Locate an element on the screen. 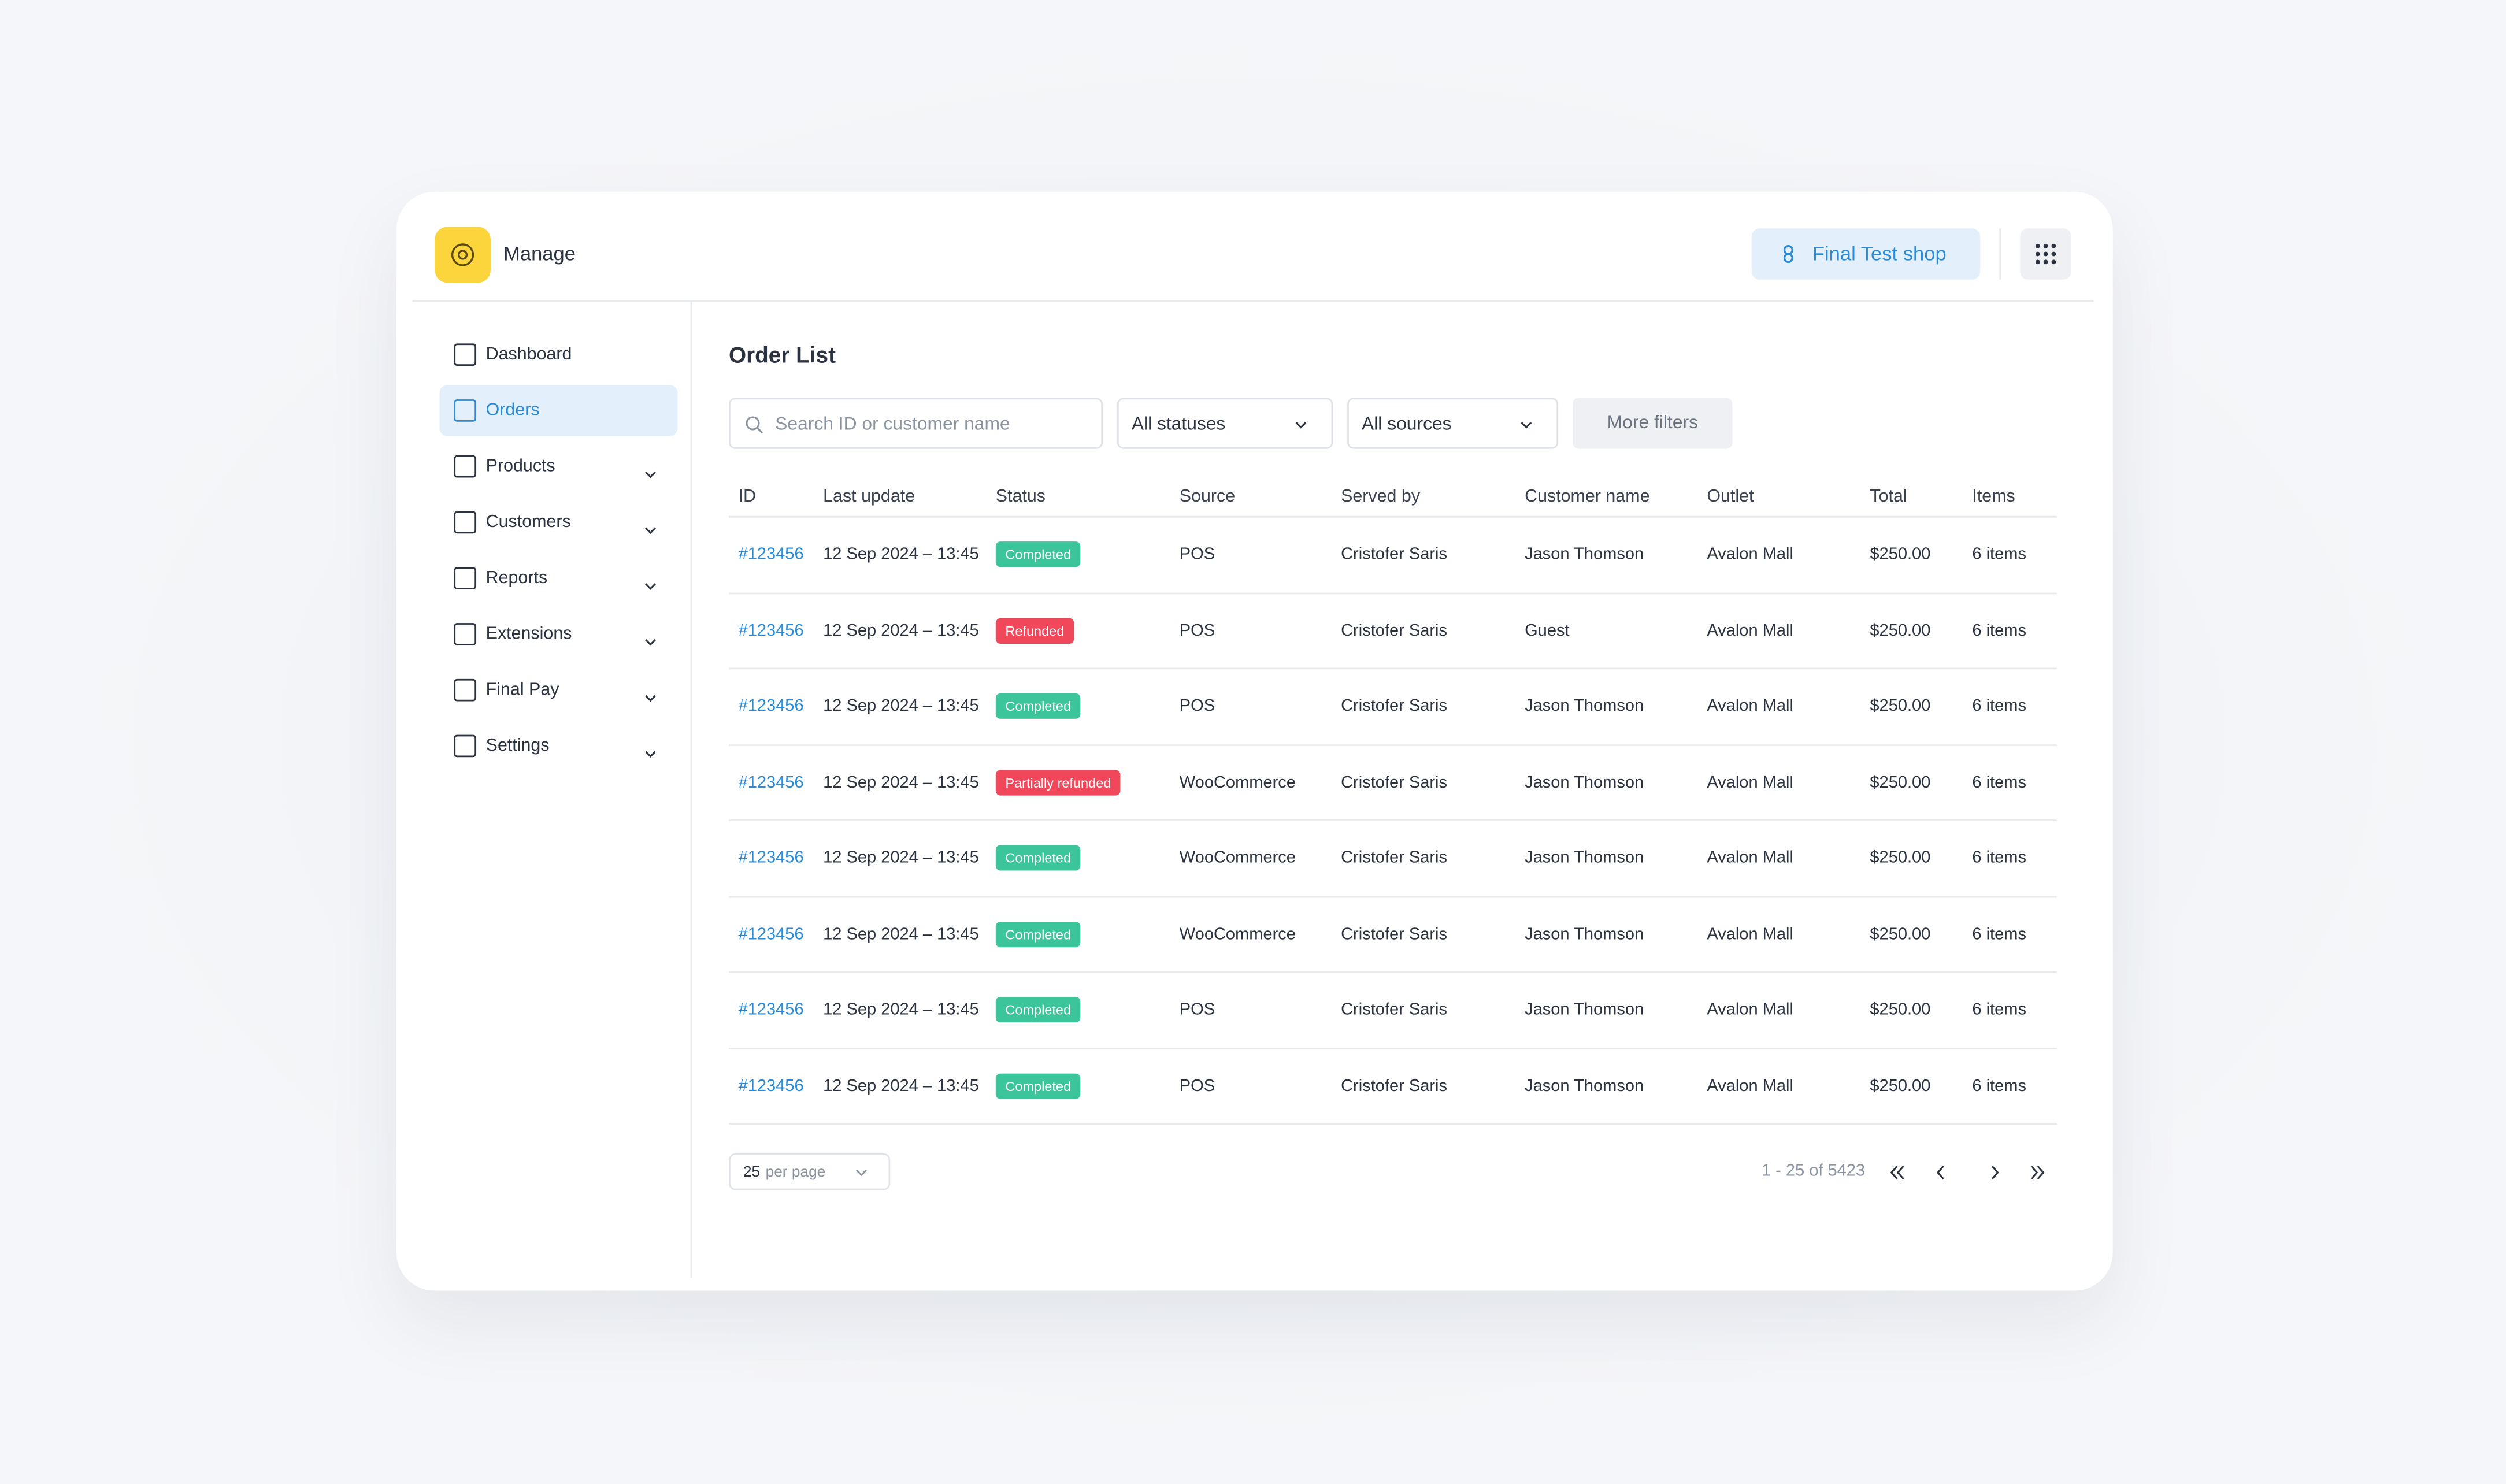  nav-item: Products is located at coordinates (520, 466).